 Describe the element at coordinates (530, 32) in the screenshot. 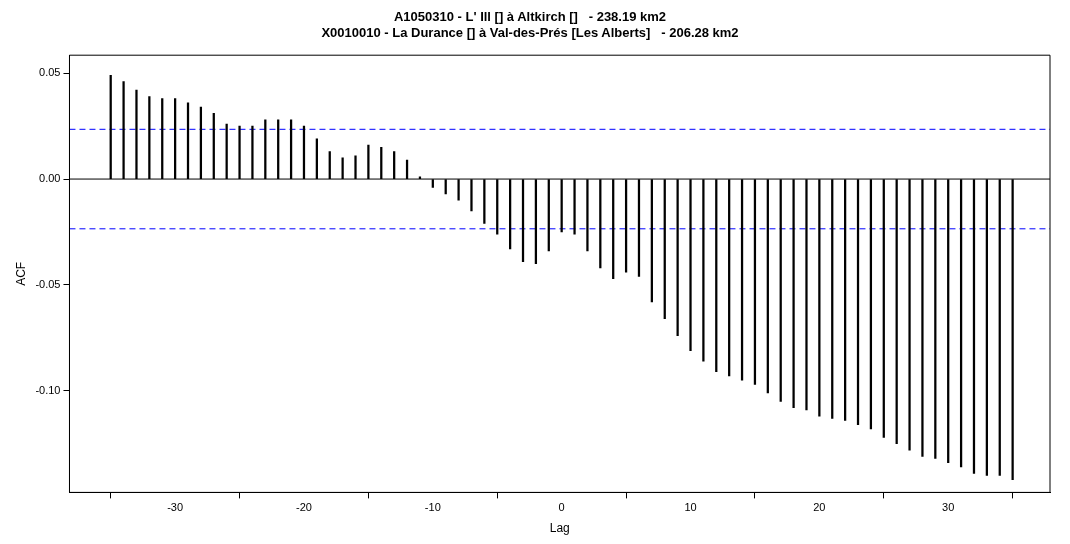

I see `text: X0010010 - La Durance [] à Val-des-Prés [Les Alberts] - 206.28 km2` at that location.